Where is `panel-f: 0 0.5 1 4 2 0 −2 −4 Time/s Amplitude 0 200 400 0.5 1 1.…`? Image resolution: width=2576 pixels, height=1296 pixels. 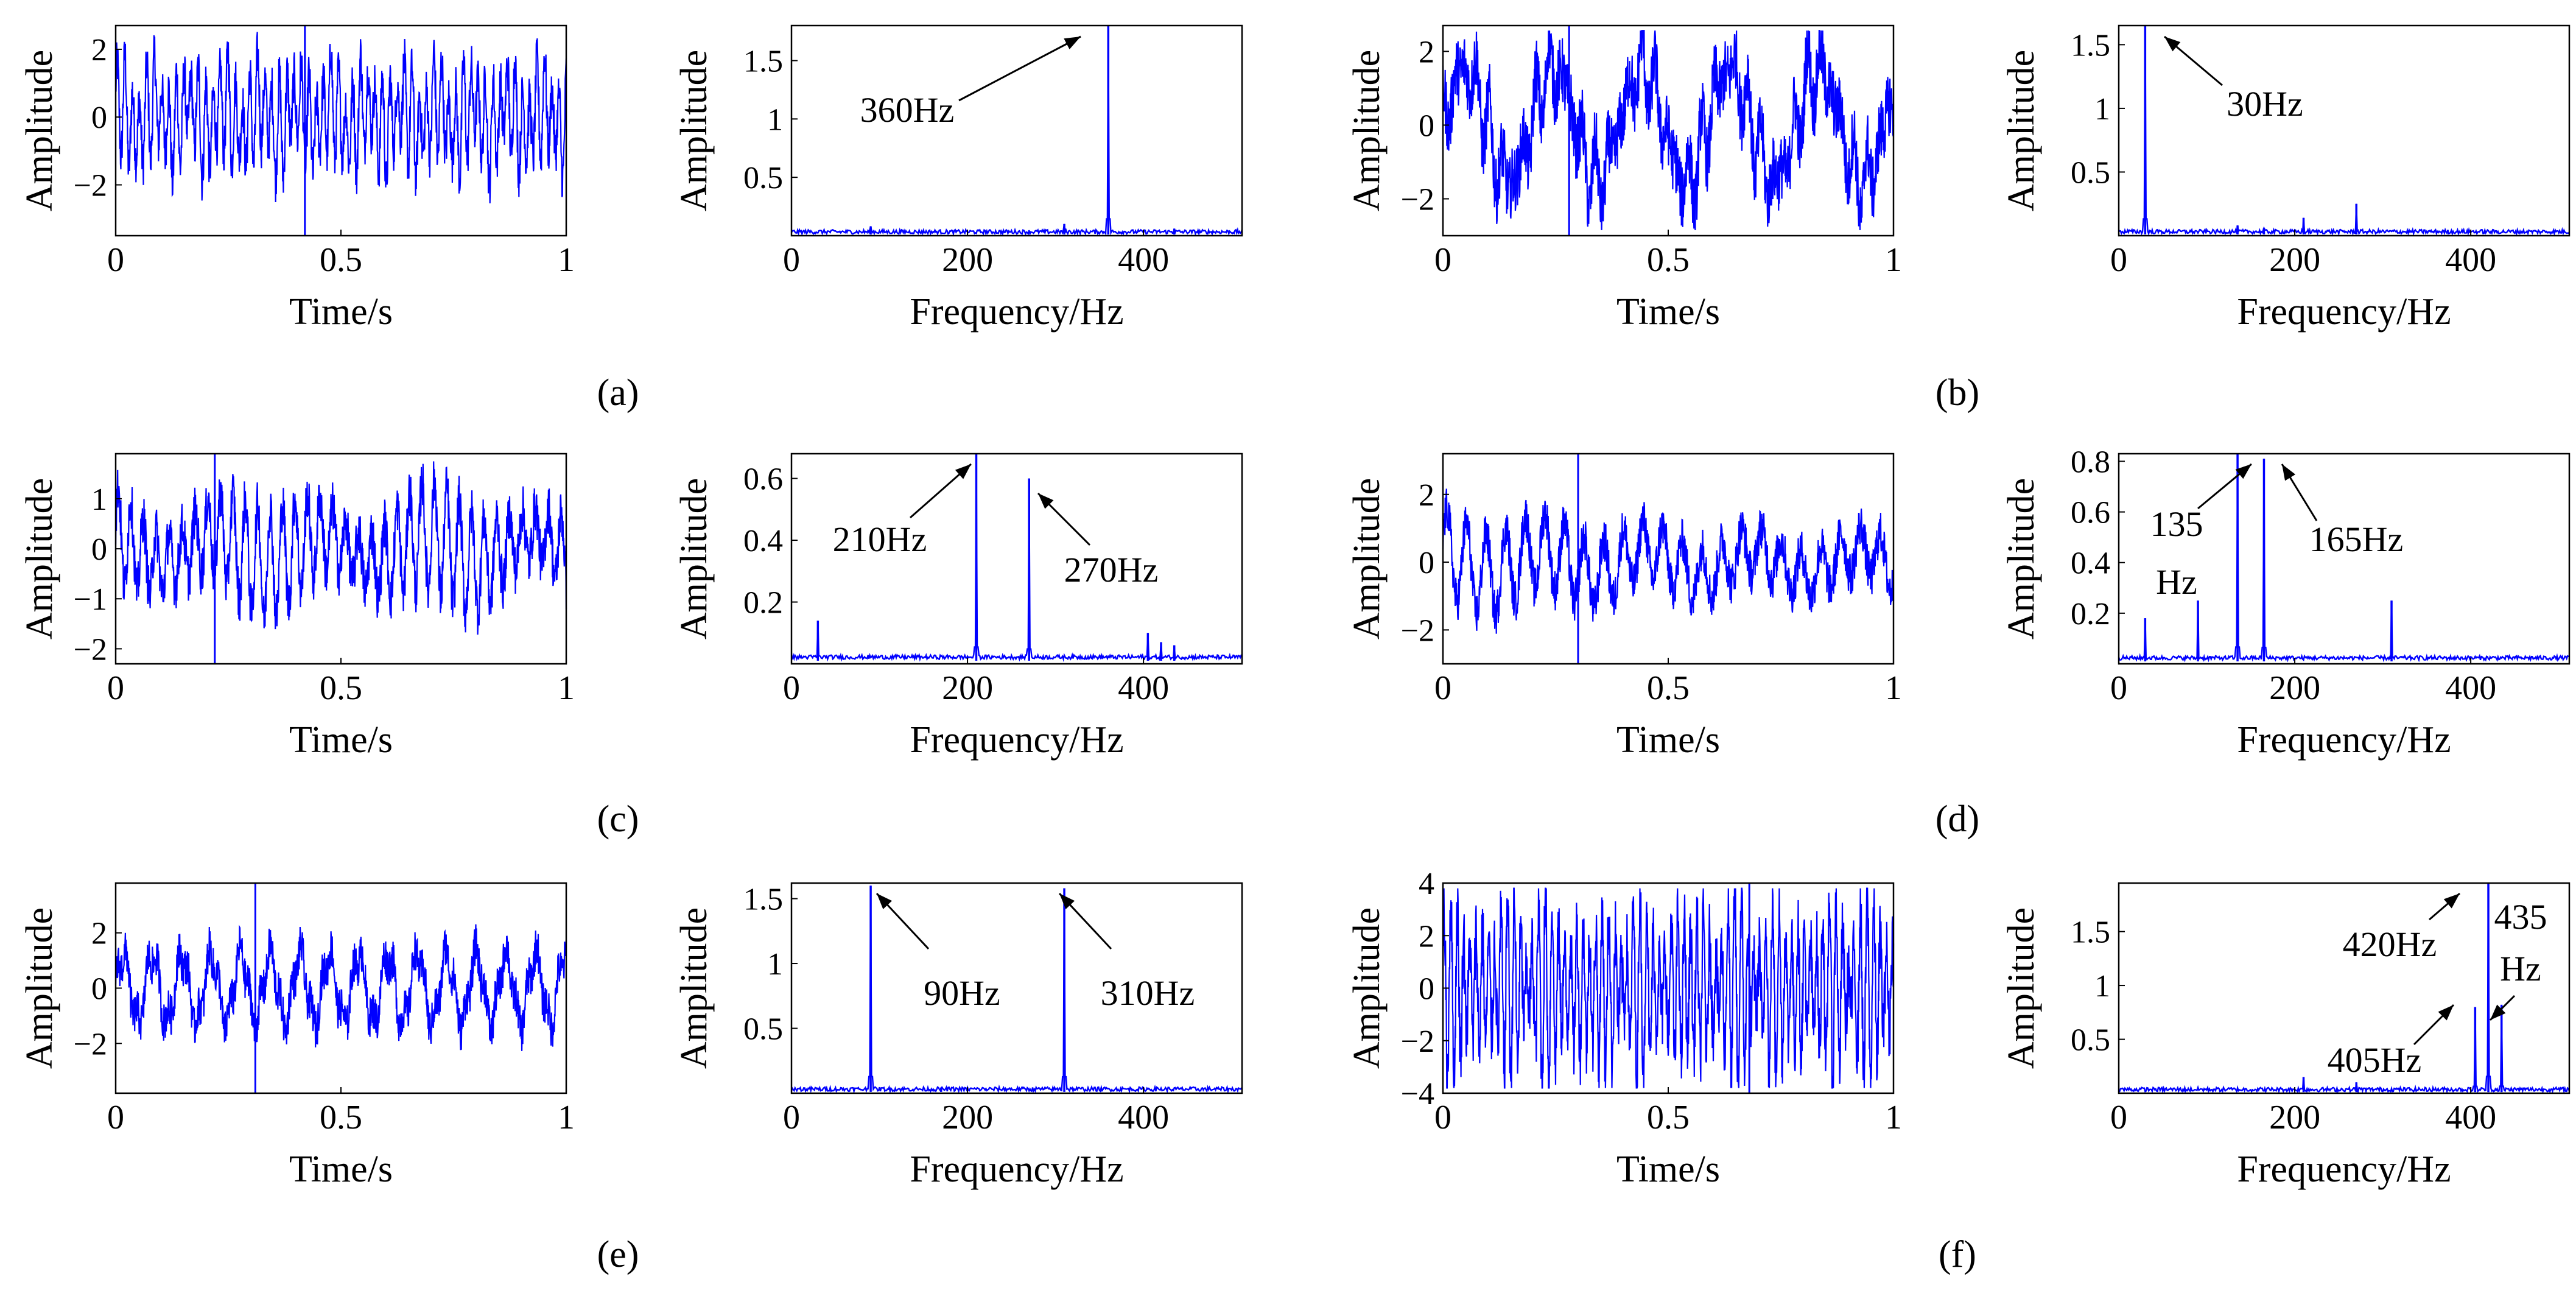 panel-f: 0 0.5 1 4 2 0 −2 −4 Time/s Amplitude 0 200 400 0.5 1 1.… is located at coordinates (1959, 1071).